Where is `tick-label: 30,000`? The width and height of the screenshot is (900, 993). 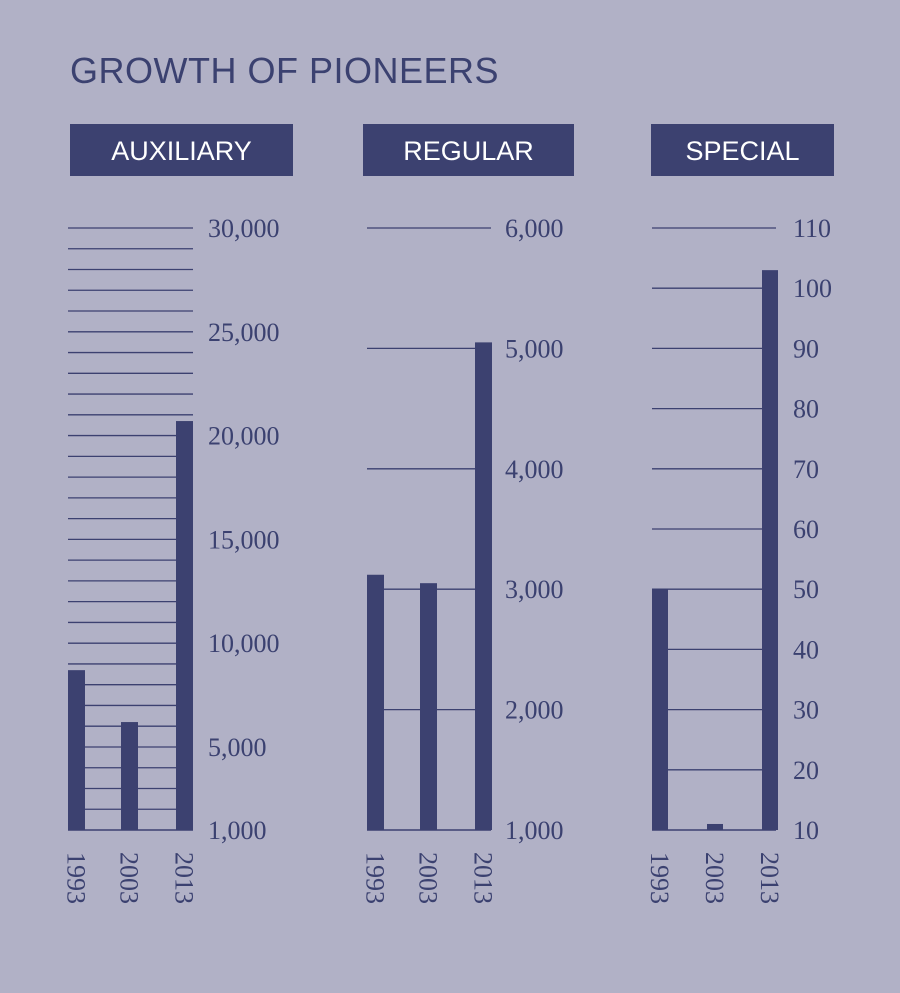
tick-label: 30,000 is located at coordinates (244, 228).